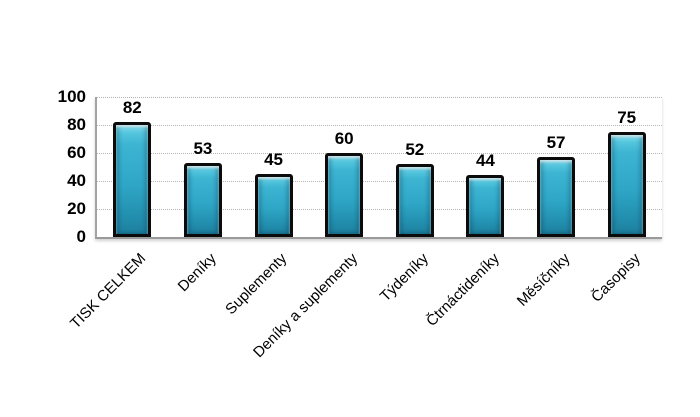 This screenshot has width=700, height=417. I want to click on value-label: 82, so click(132, 108).